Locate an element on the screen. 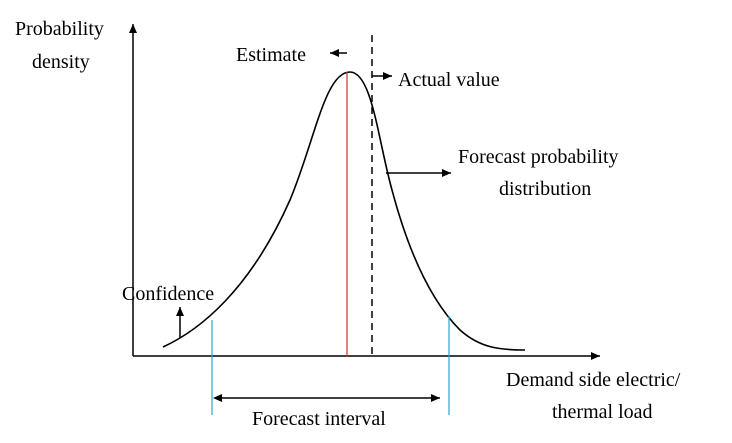  x-axis-label-line1: Demand side electric/ is located at coordinates (593, 380).